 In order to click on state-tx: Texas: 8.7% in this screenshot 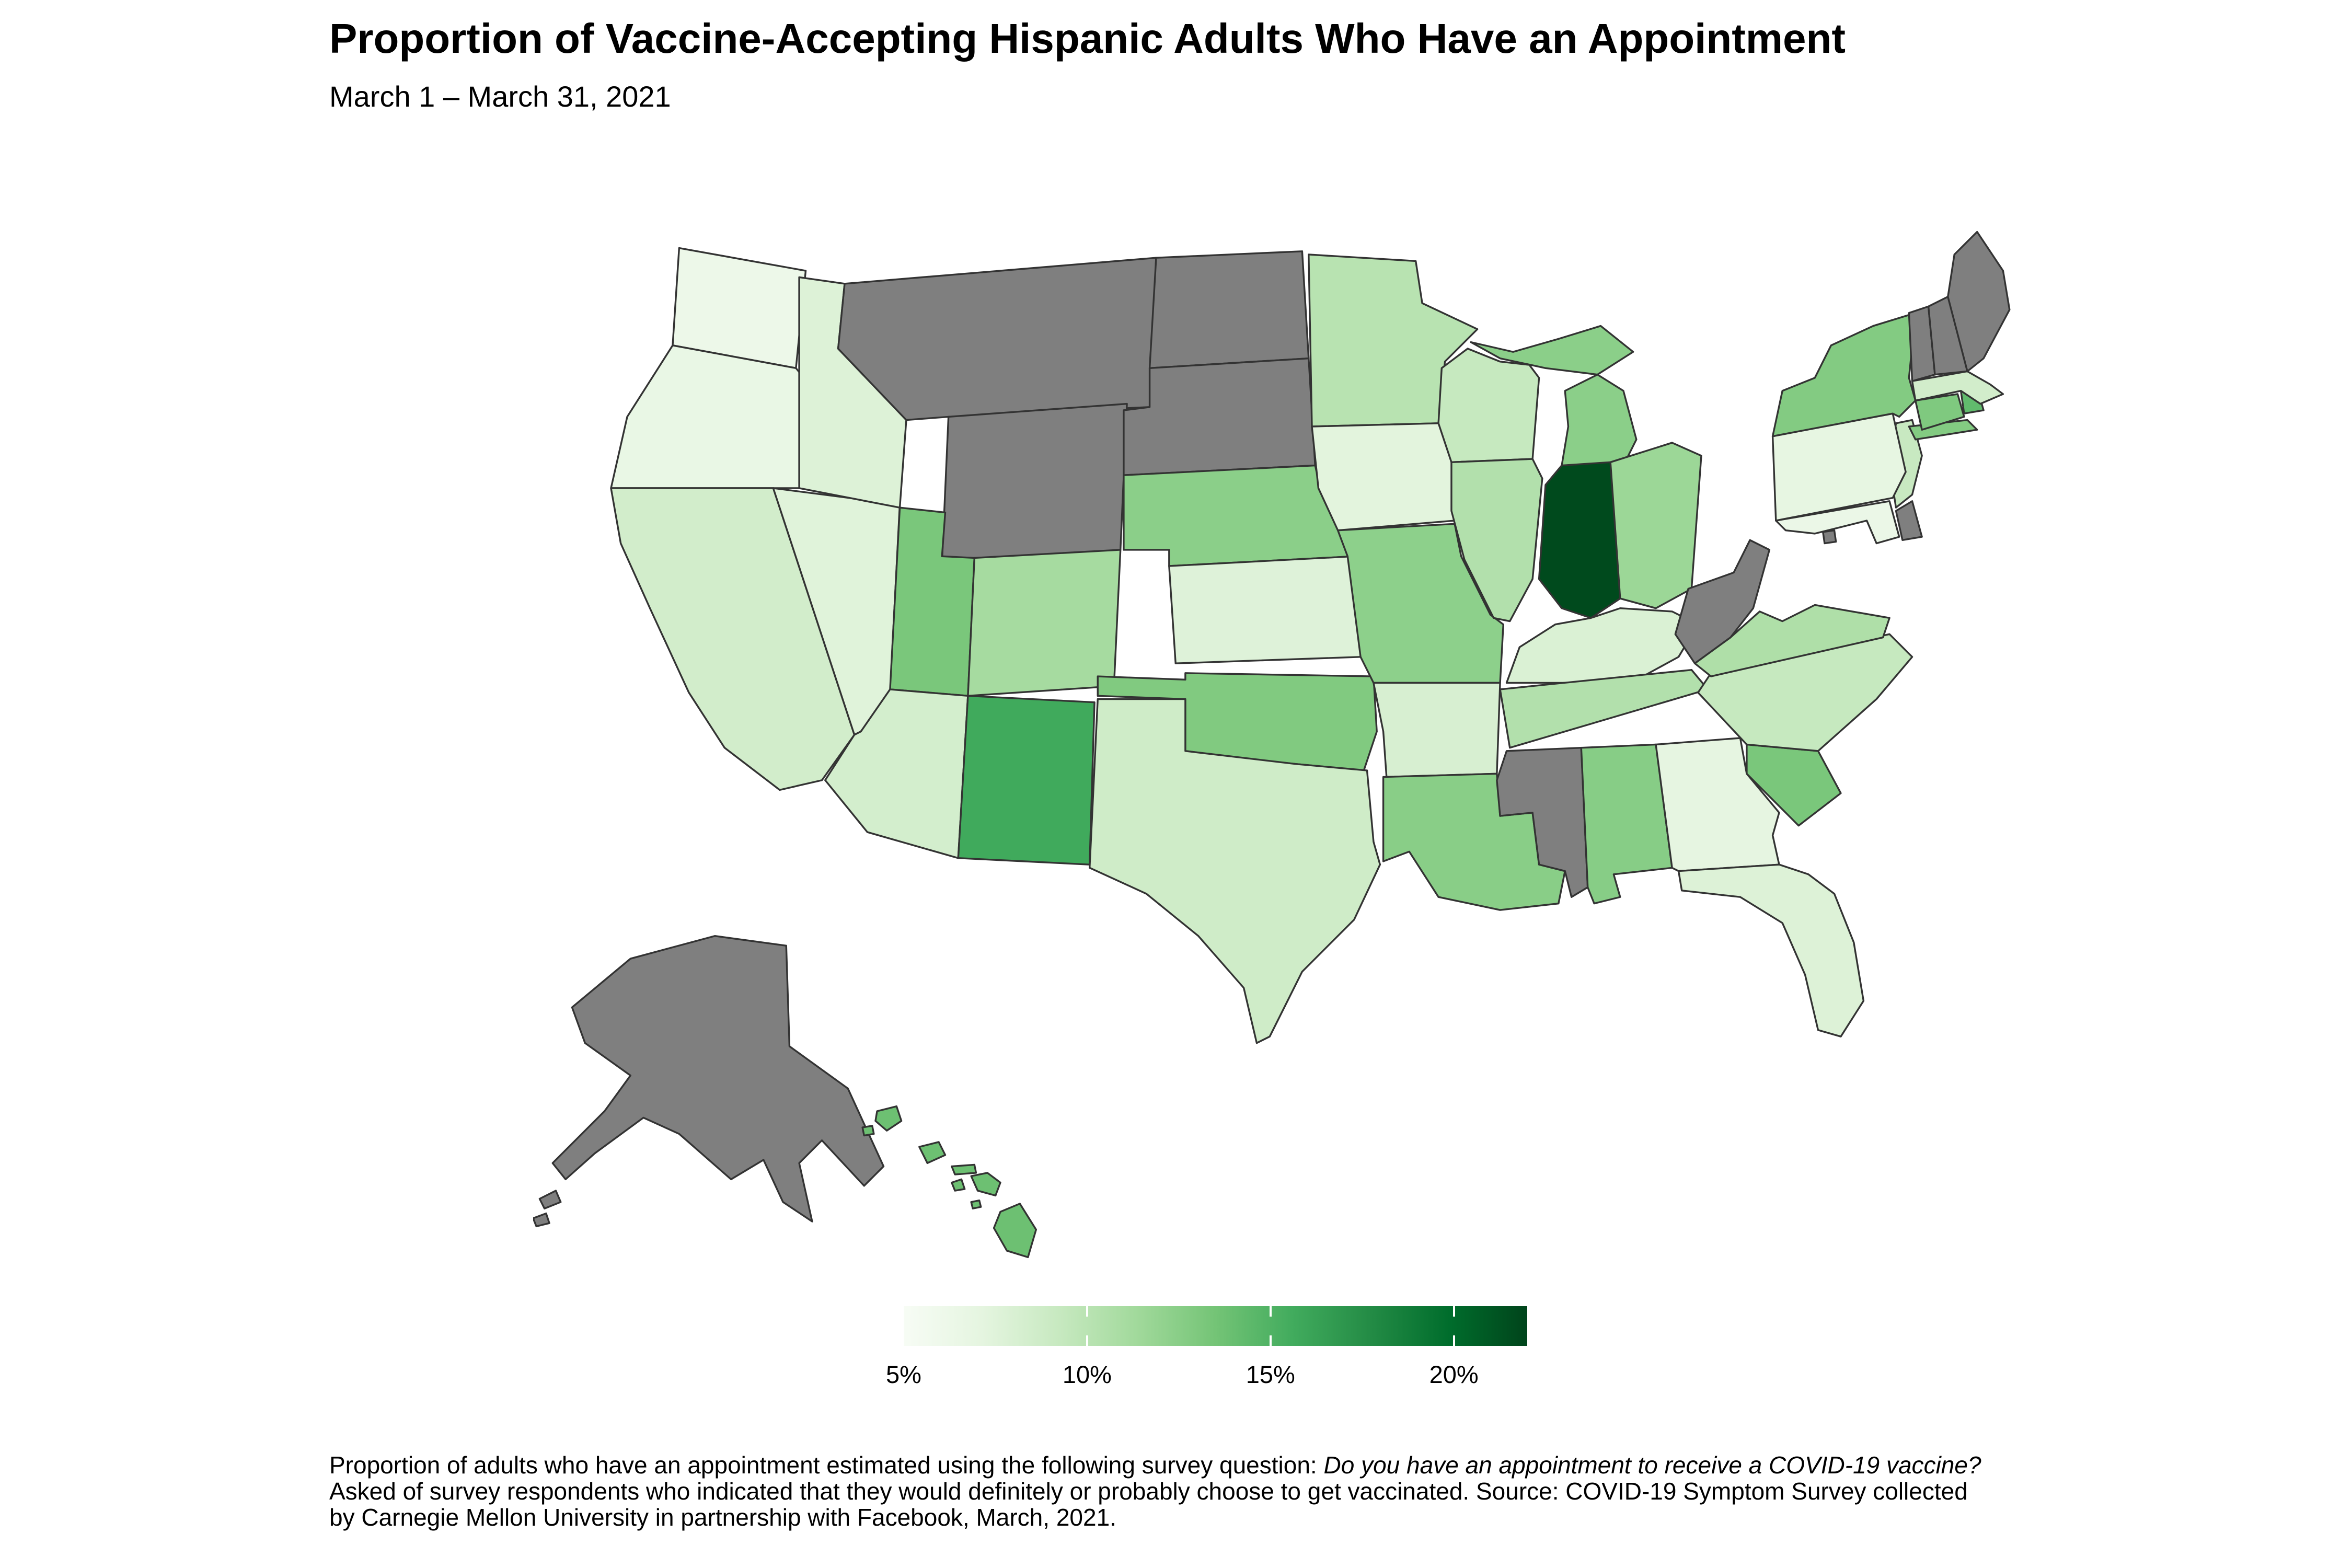, I will do `click(1235, 871)`.